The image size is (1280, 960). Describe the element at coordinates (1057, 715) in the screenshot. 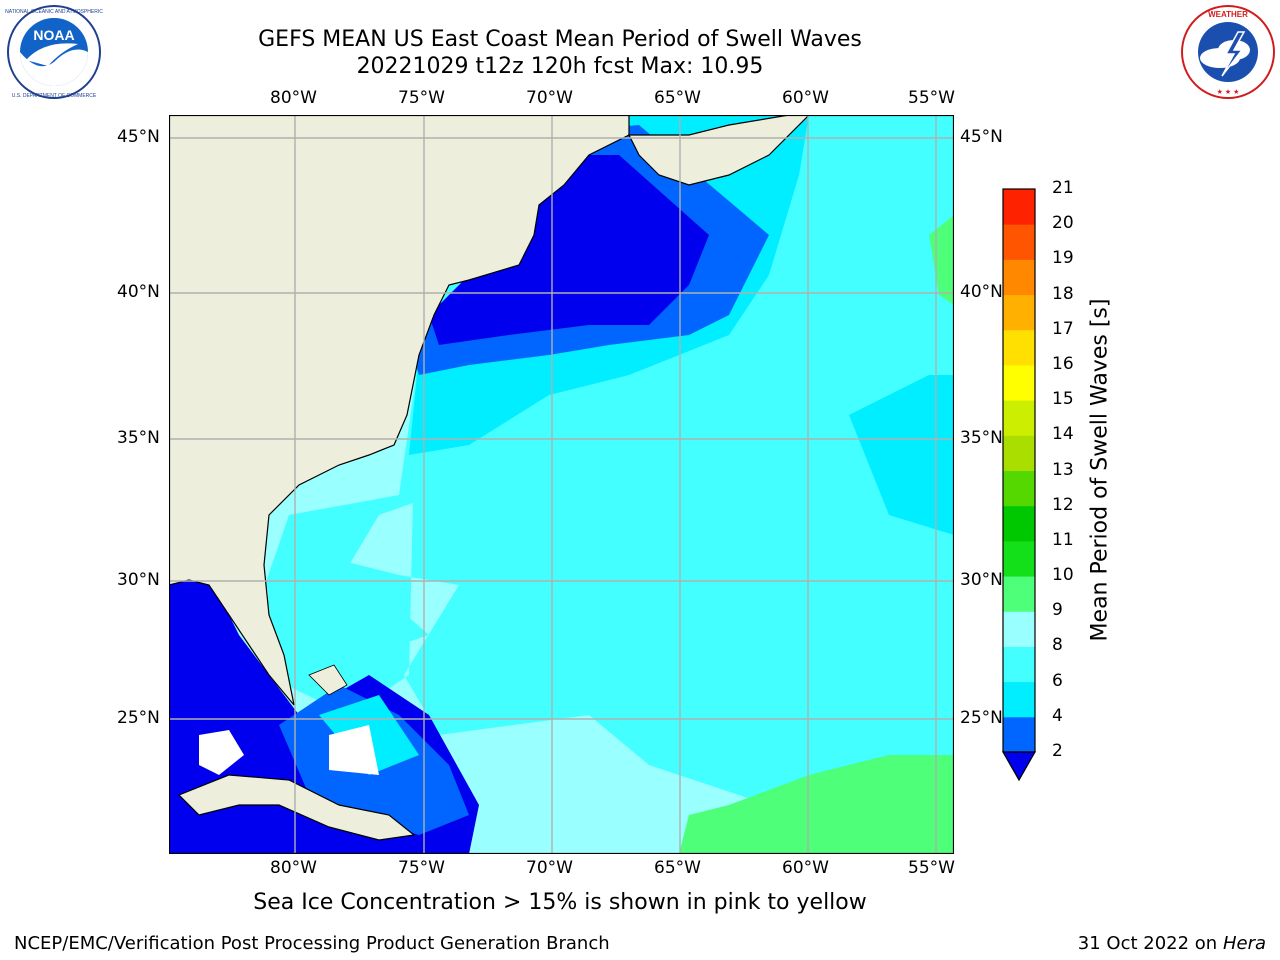

I see `colorbar-tick-label: 4` at that location.